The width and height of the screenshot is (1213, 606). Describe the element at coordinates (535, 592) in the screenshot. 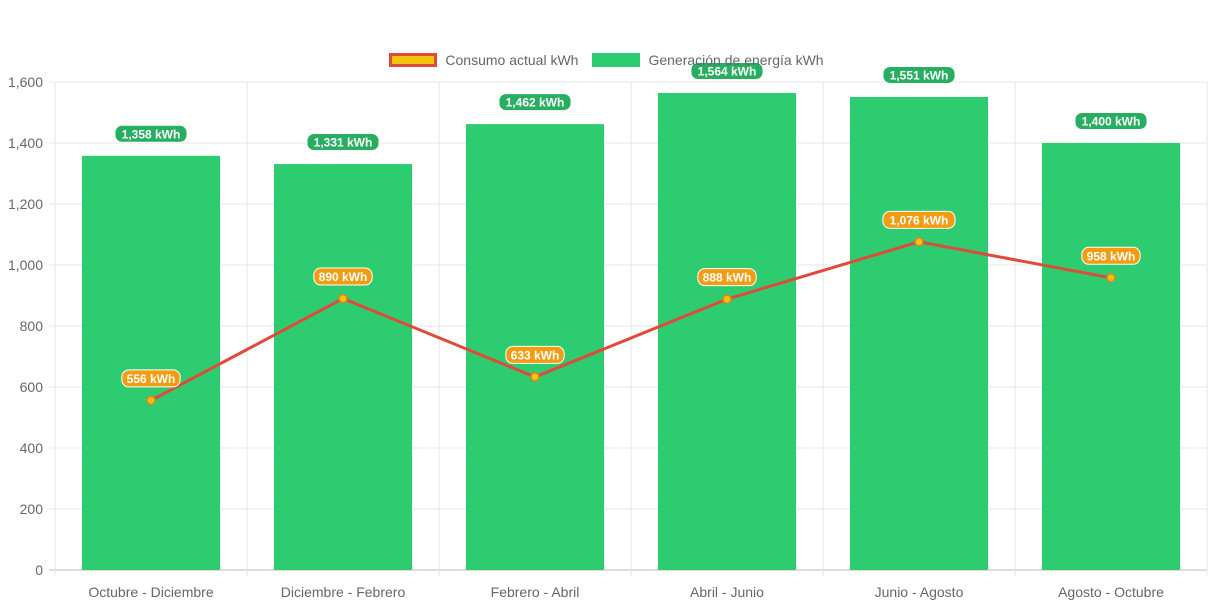

I see `x-tick-label: Febrero - Abril` at that location.